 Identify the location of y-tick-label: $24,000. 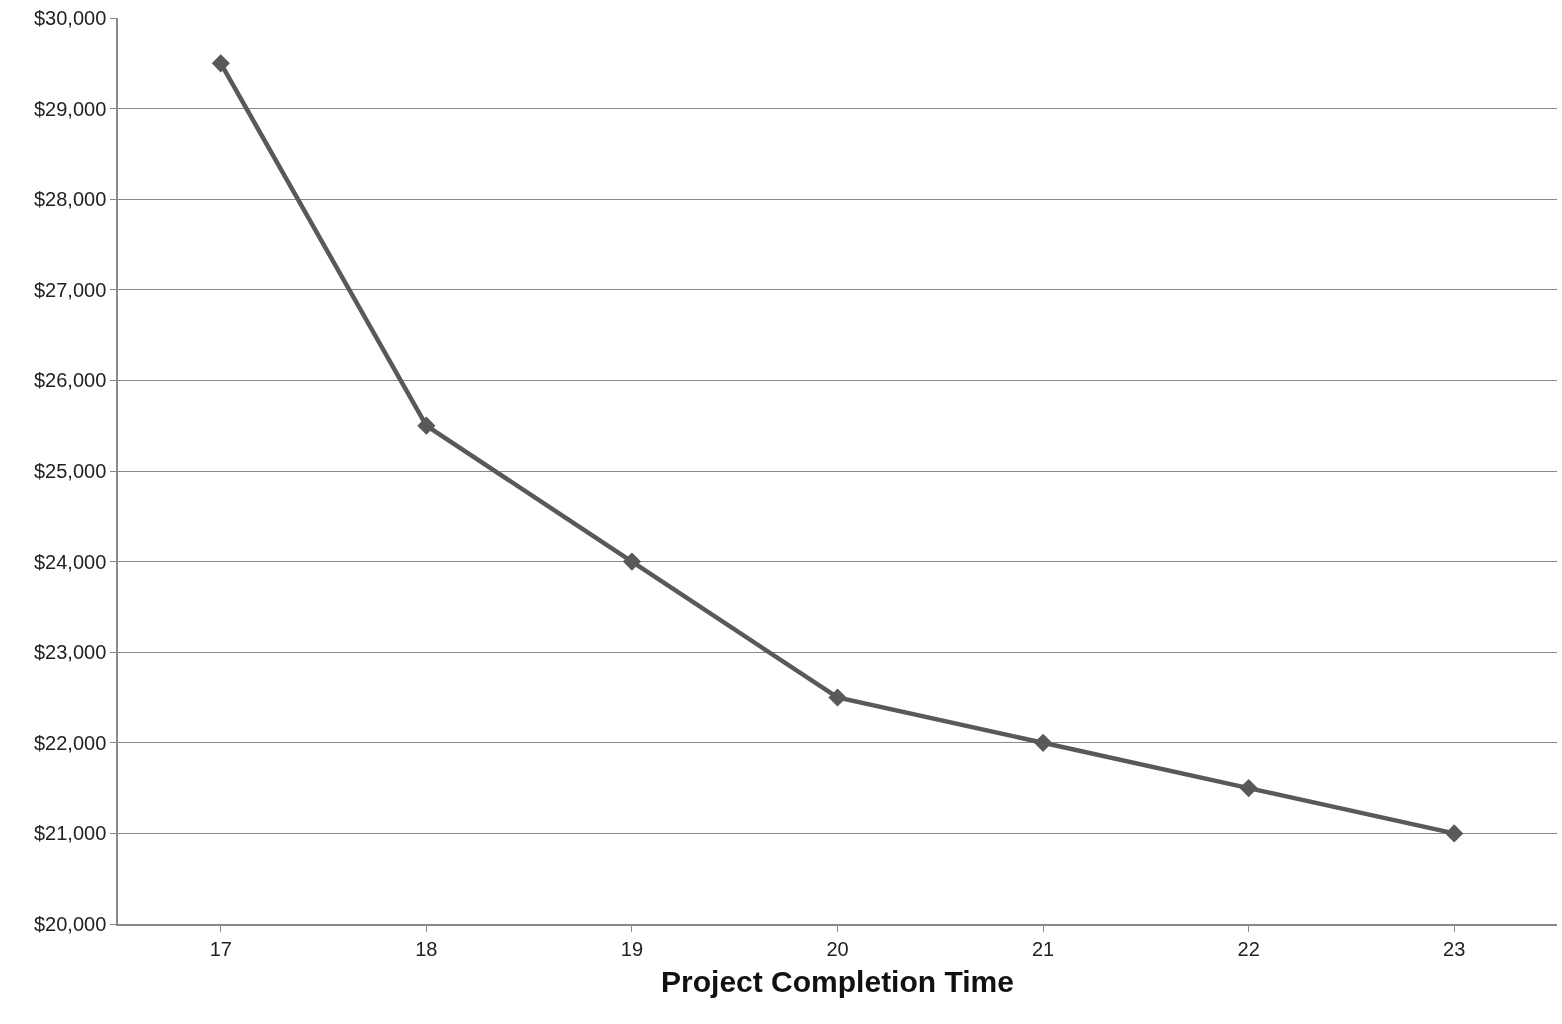
(70, 561).